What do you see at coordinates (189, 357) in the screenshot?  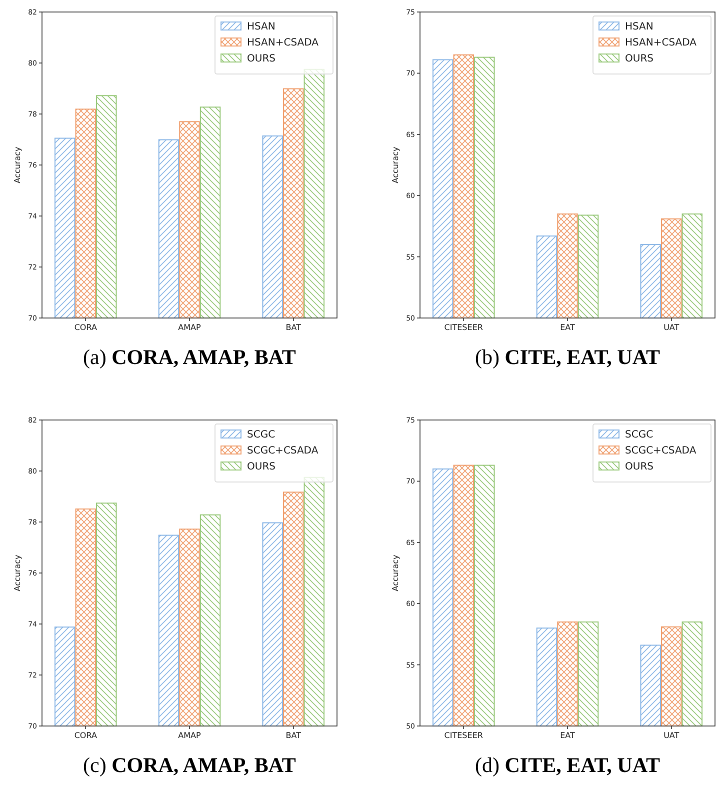 I see `text: (a) CORA, AMAP, BAT` at bounding box center [189, 357].